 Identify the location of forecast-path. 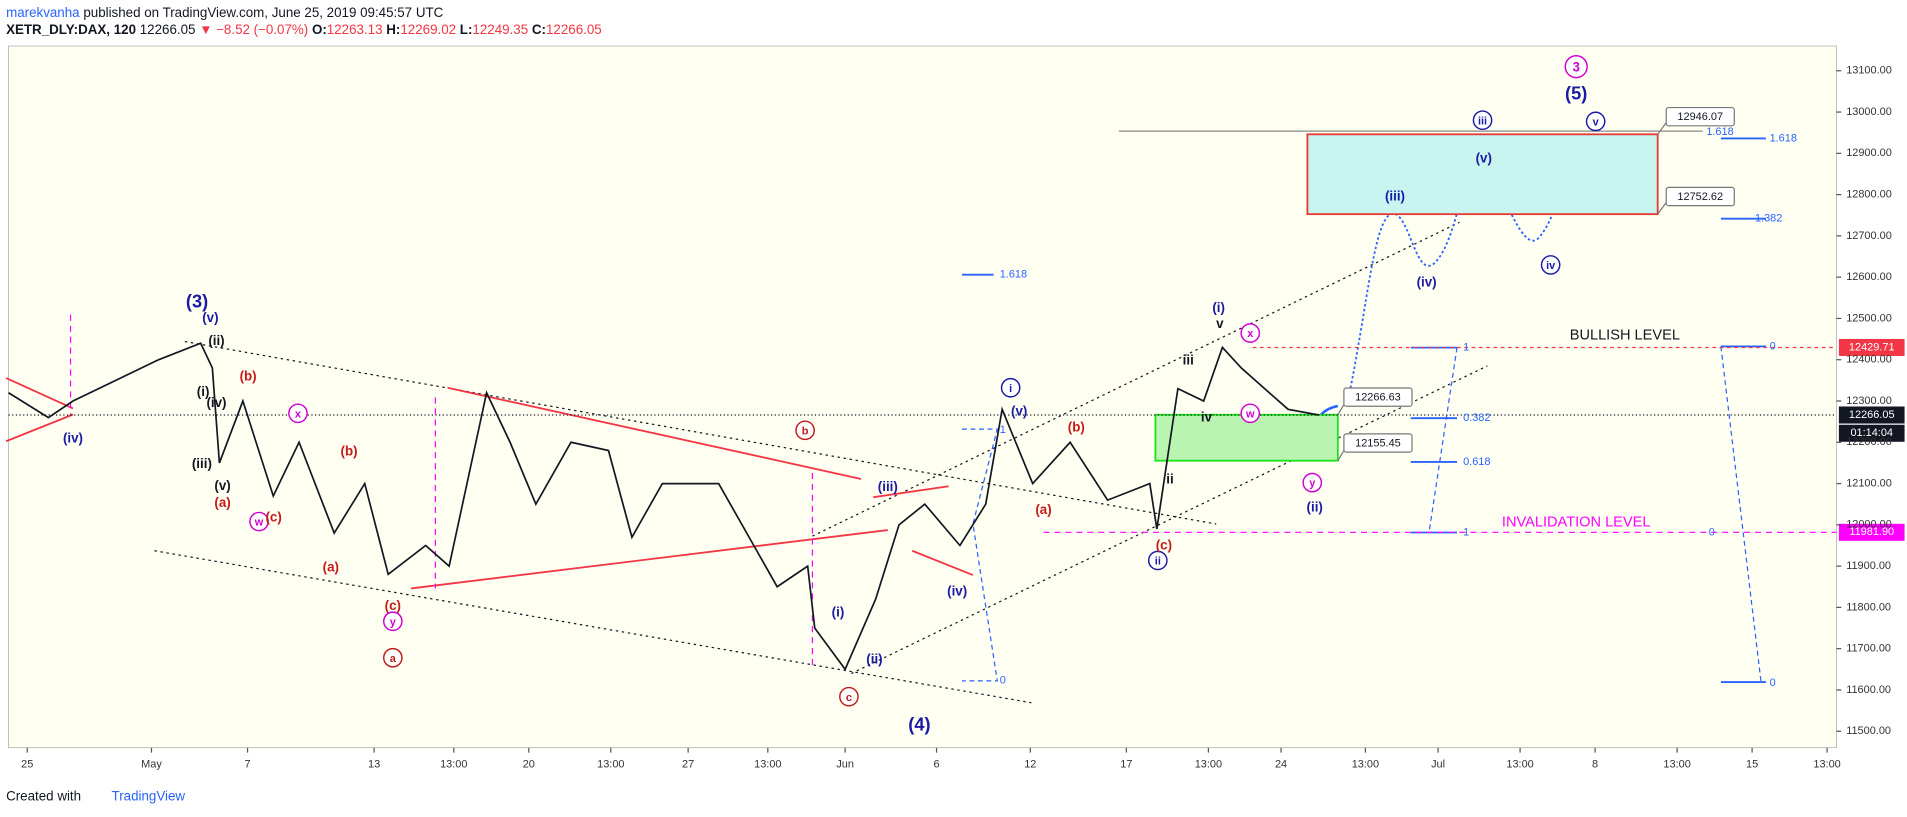
(1455, 280).